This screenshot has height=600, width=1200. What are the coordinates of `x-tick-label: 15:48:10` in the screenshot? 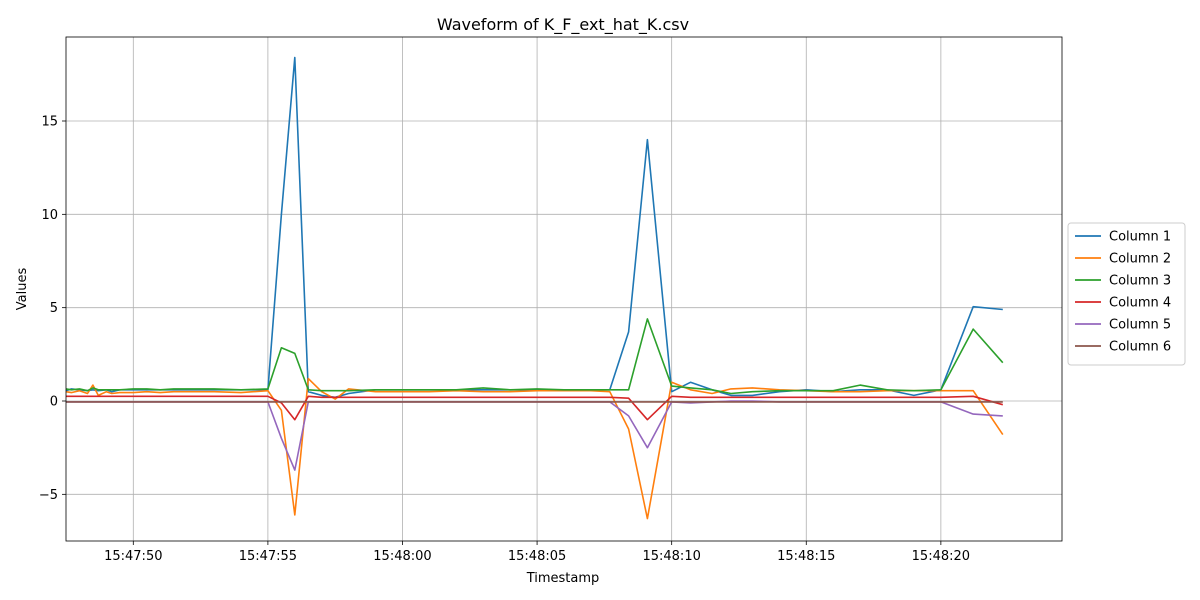 It's located at (671, 556).